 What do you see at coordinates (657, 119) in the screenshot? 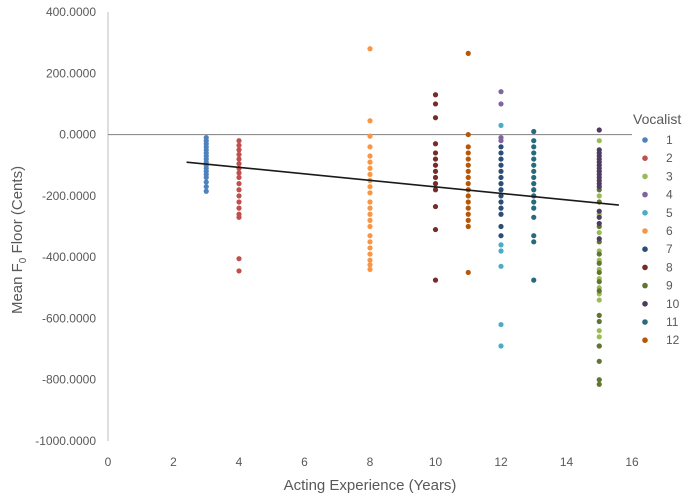
I see `legend-title: Vocalist` at bounding box center [657, 119].